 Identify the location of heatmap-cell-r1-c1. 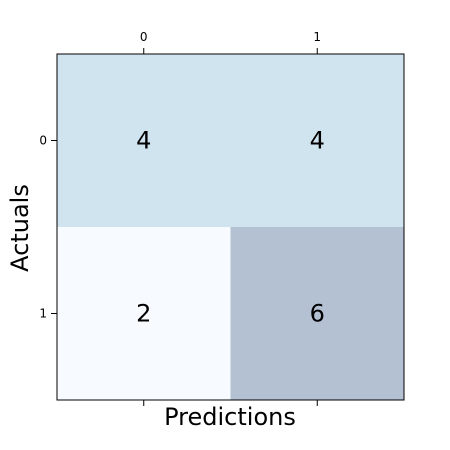
(317, 313).